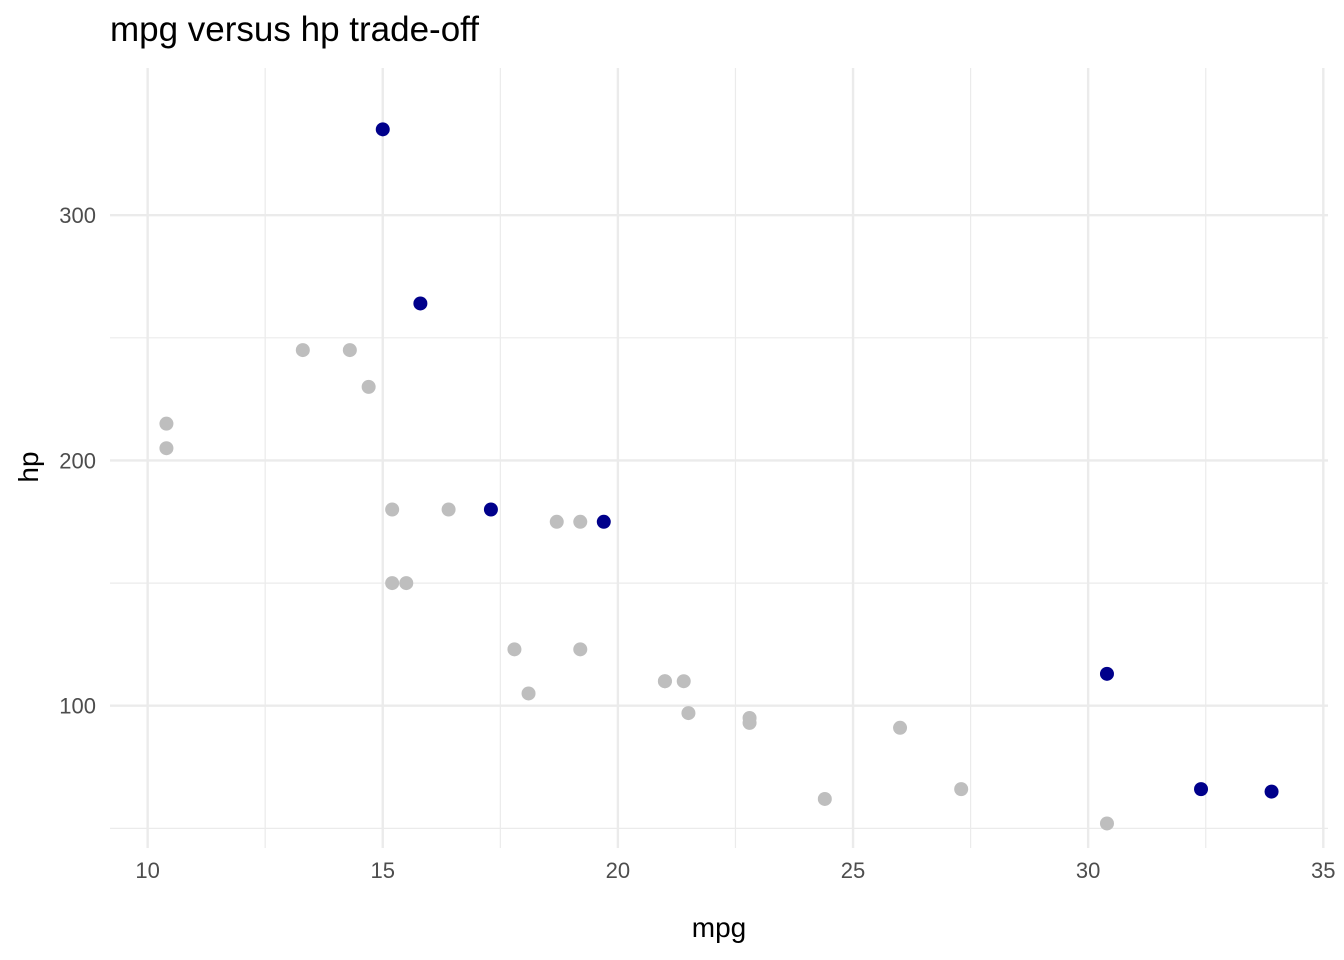 This screenshot has height=960, width=1344. Describe the element at coordinates (77, 215) in the screenshot. I see `y-tick-label: 300` at that location.